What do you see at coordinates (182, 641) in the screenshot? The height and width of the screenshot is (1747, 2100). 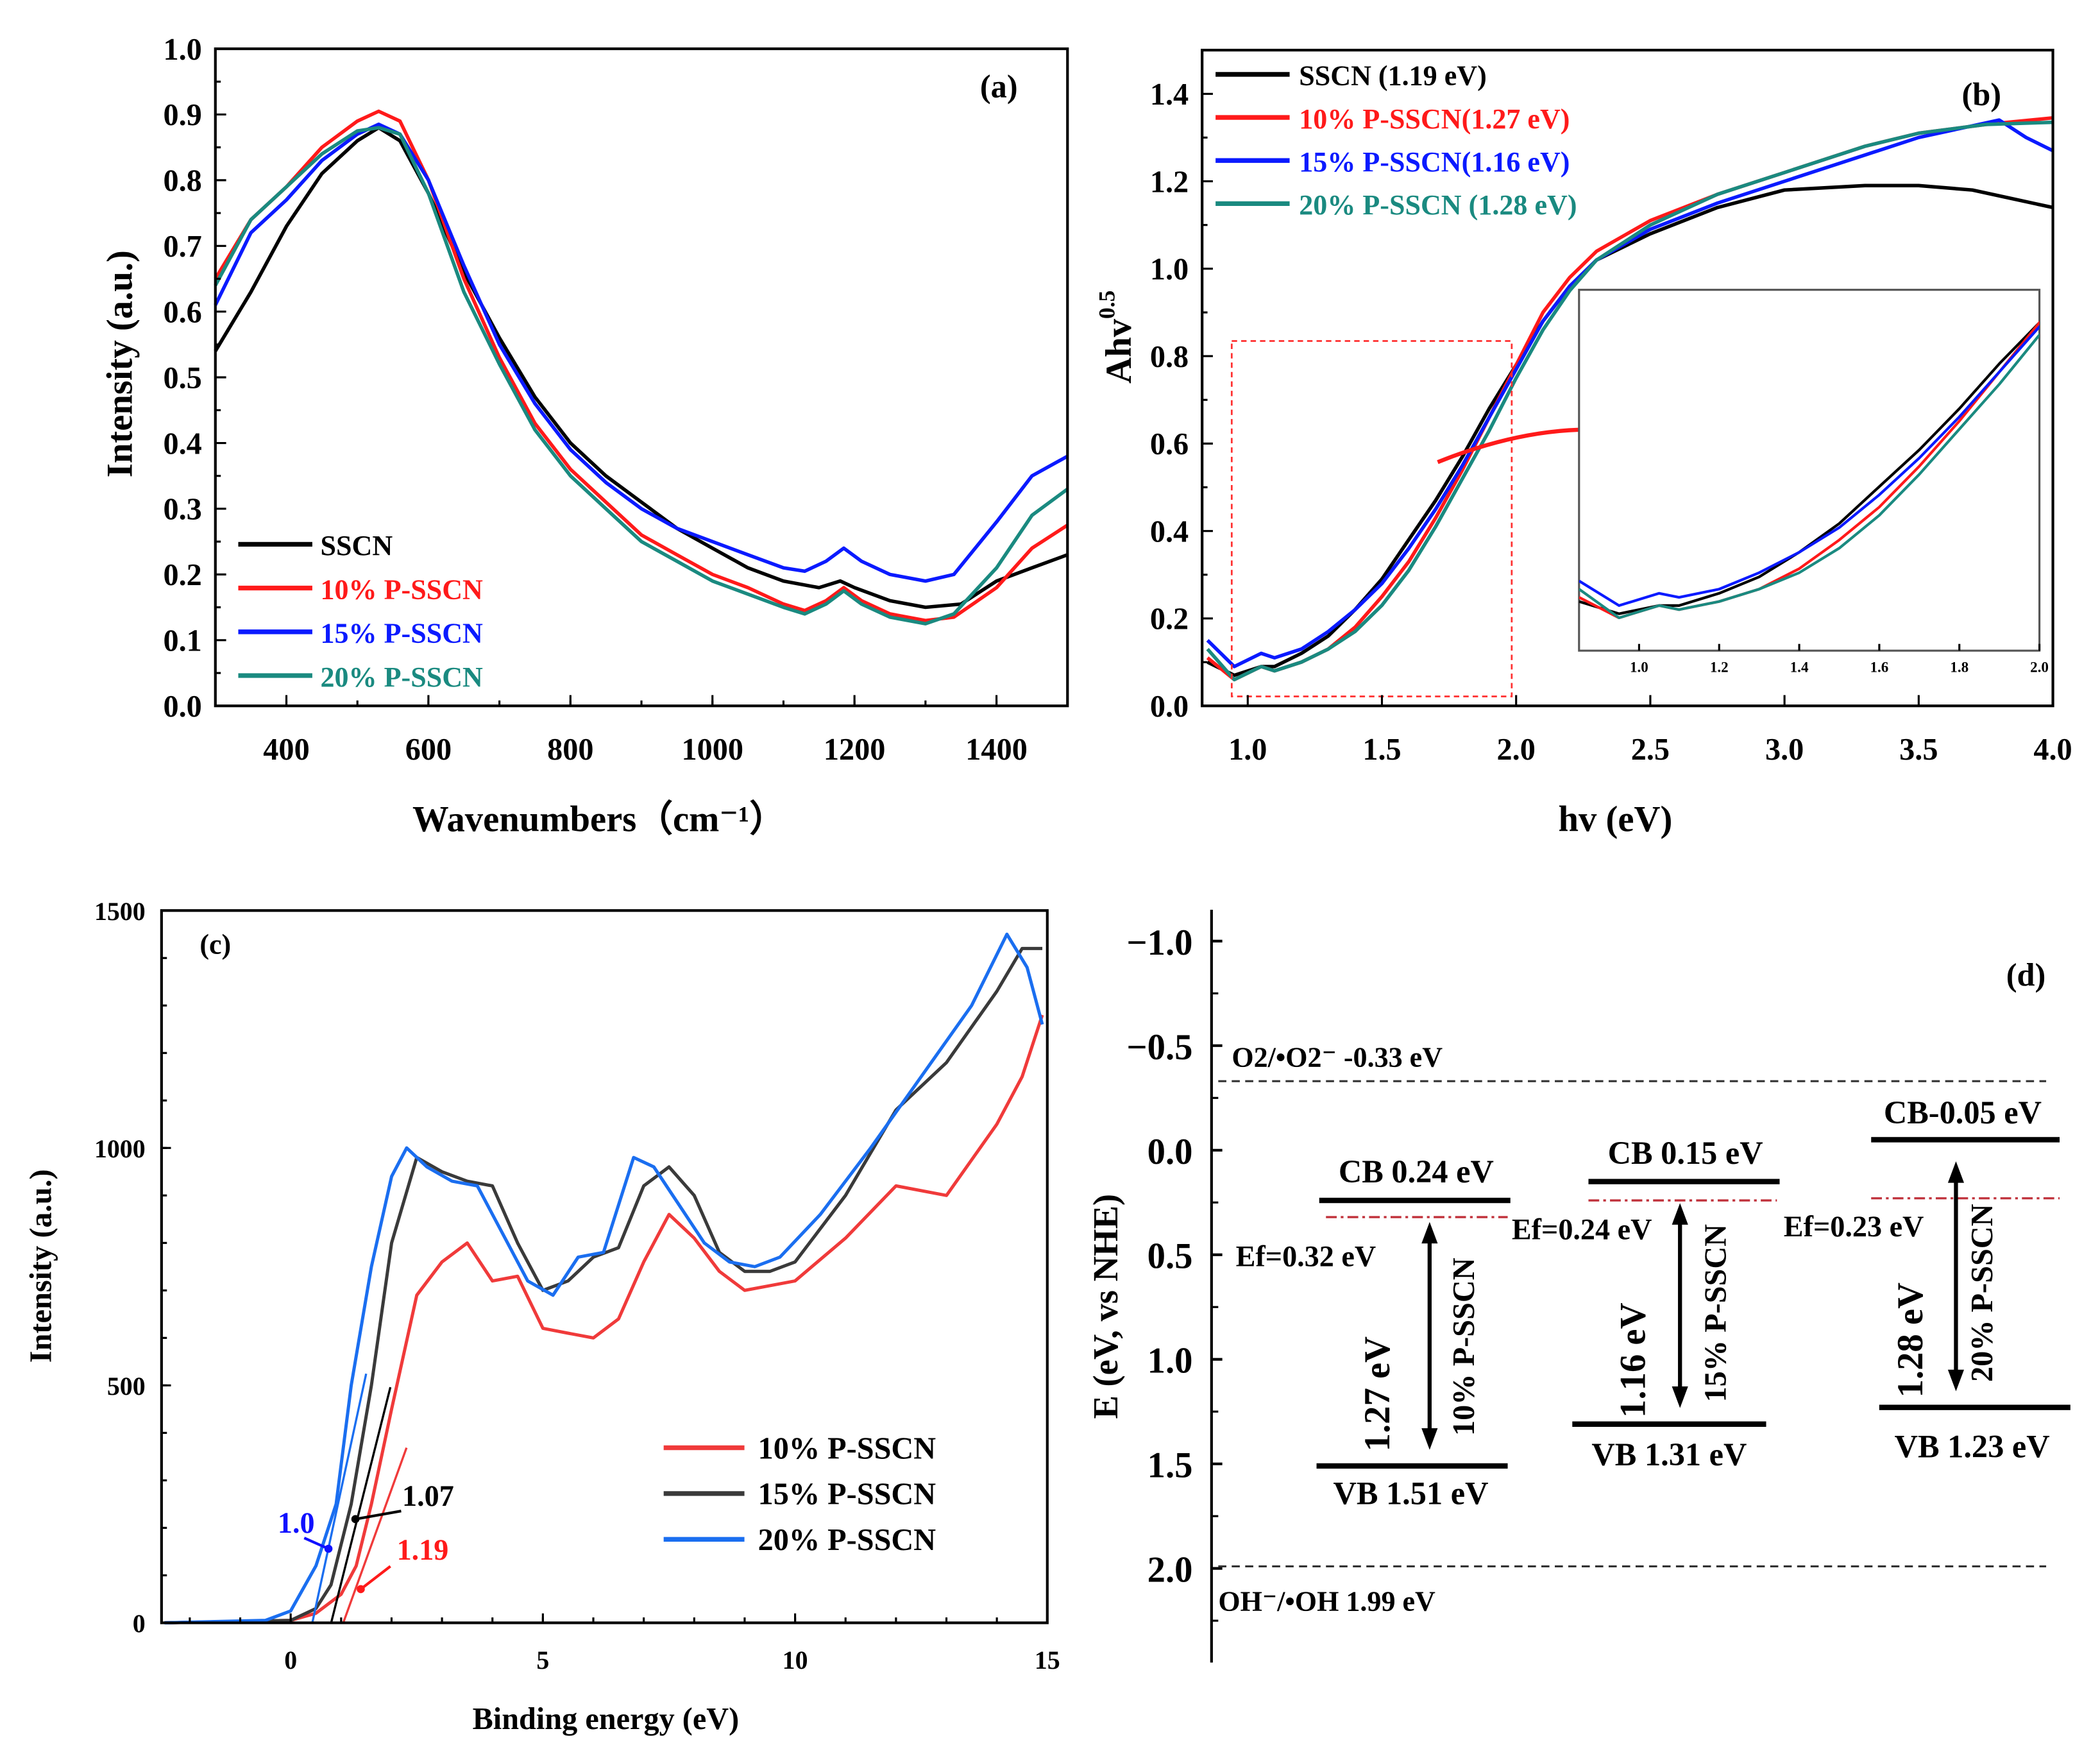 I see `y-tick-label: 0.1` at bounding box center [182, 641].